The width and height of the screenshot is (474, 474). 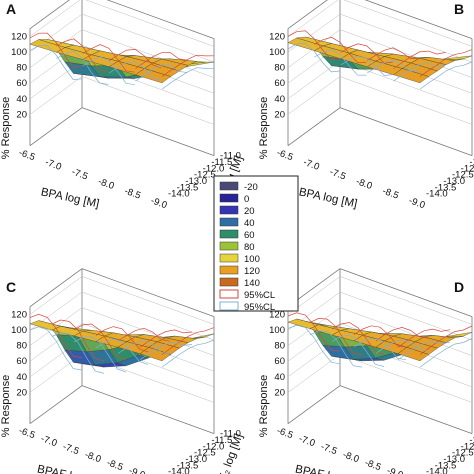 I want to click on axis-box, so click(x=122, y=351).